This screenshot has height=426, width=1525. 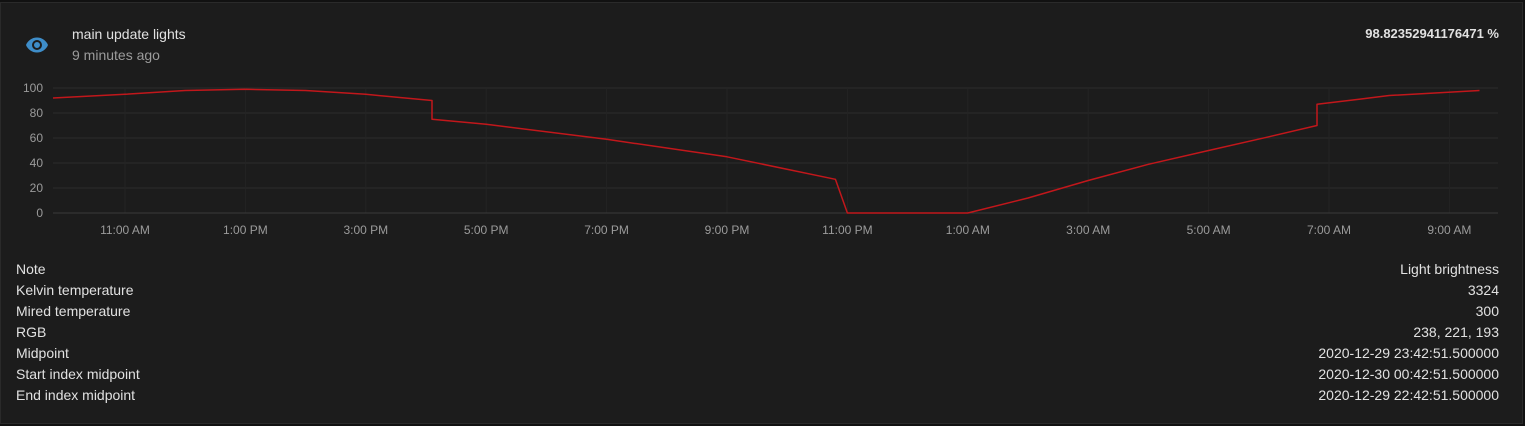 What do you see at coordinates (1449, 269) in the screenshot?
I see `attribute-value: Light brightness` at bounding box center [1449, 269].